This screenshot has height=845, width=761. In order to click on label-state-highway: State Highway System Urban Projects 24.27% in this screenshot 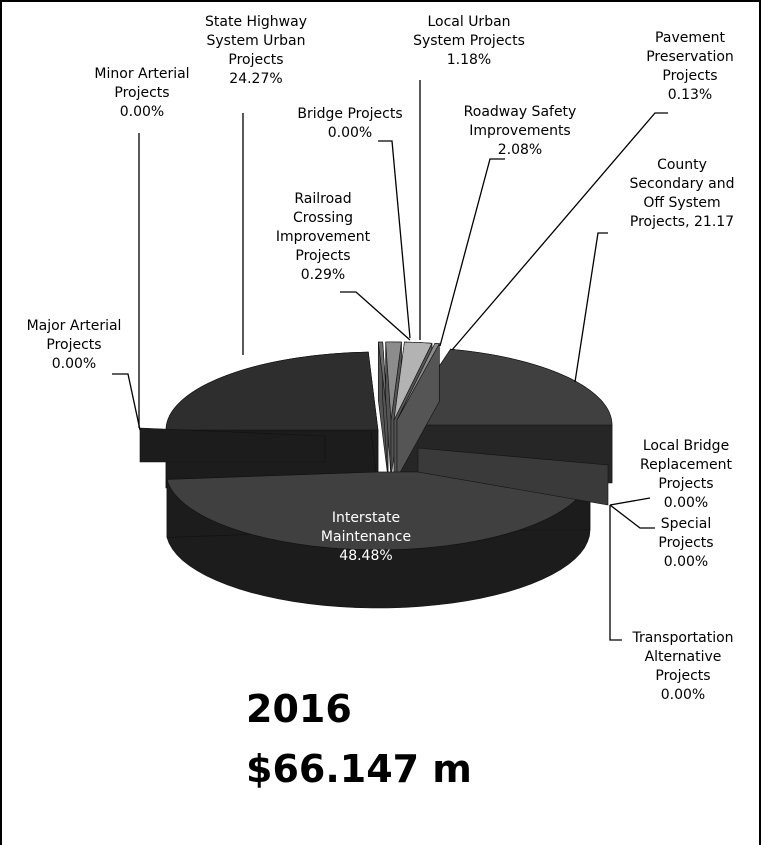, I will do `click(256, 50)`.